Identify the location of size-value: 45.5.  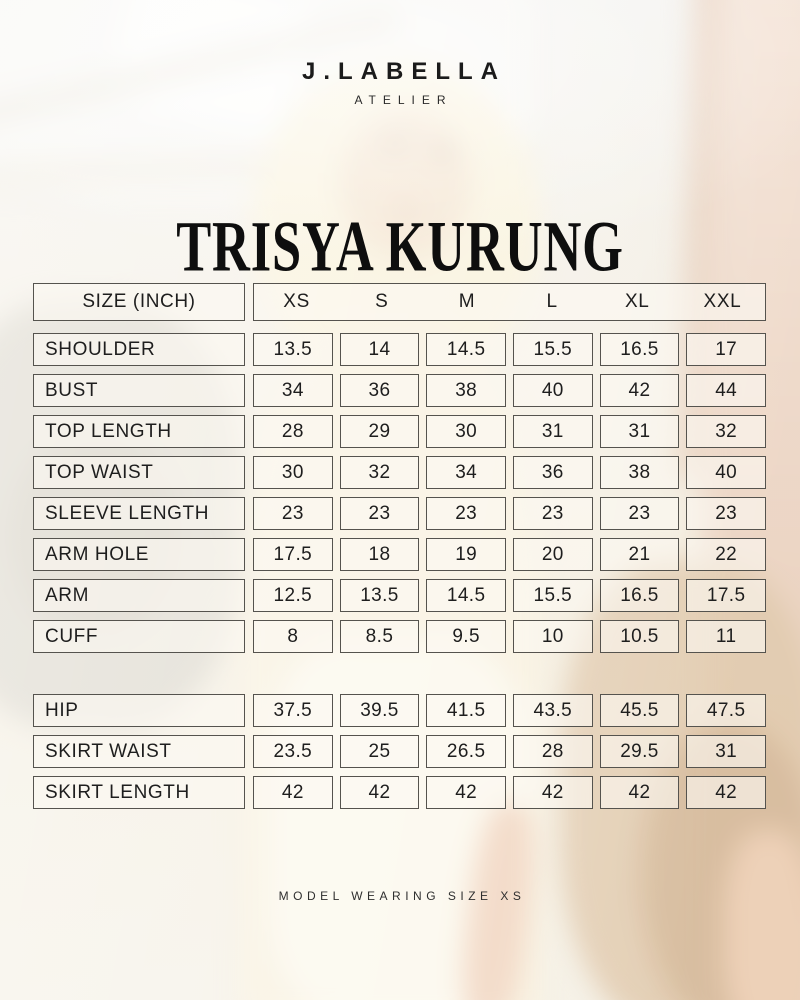
(639, 710).